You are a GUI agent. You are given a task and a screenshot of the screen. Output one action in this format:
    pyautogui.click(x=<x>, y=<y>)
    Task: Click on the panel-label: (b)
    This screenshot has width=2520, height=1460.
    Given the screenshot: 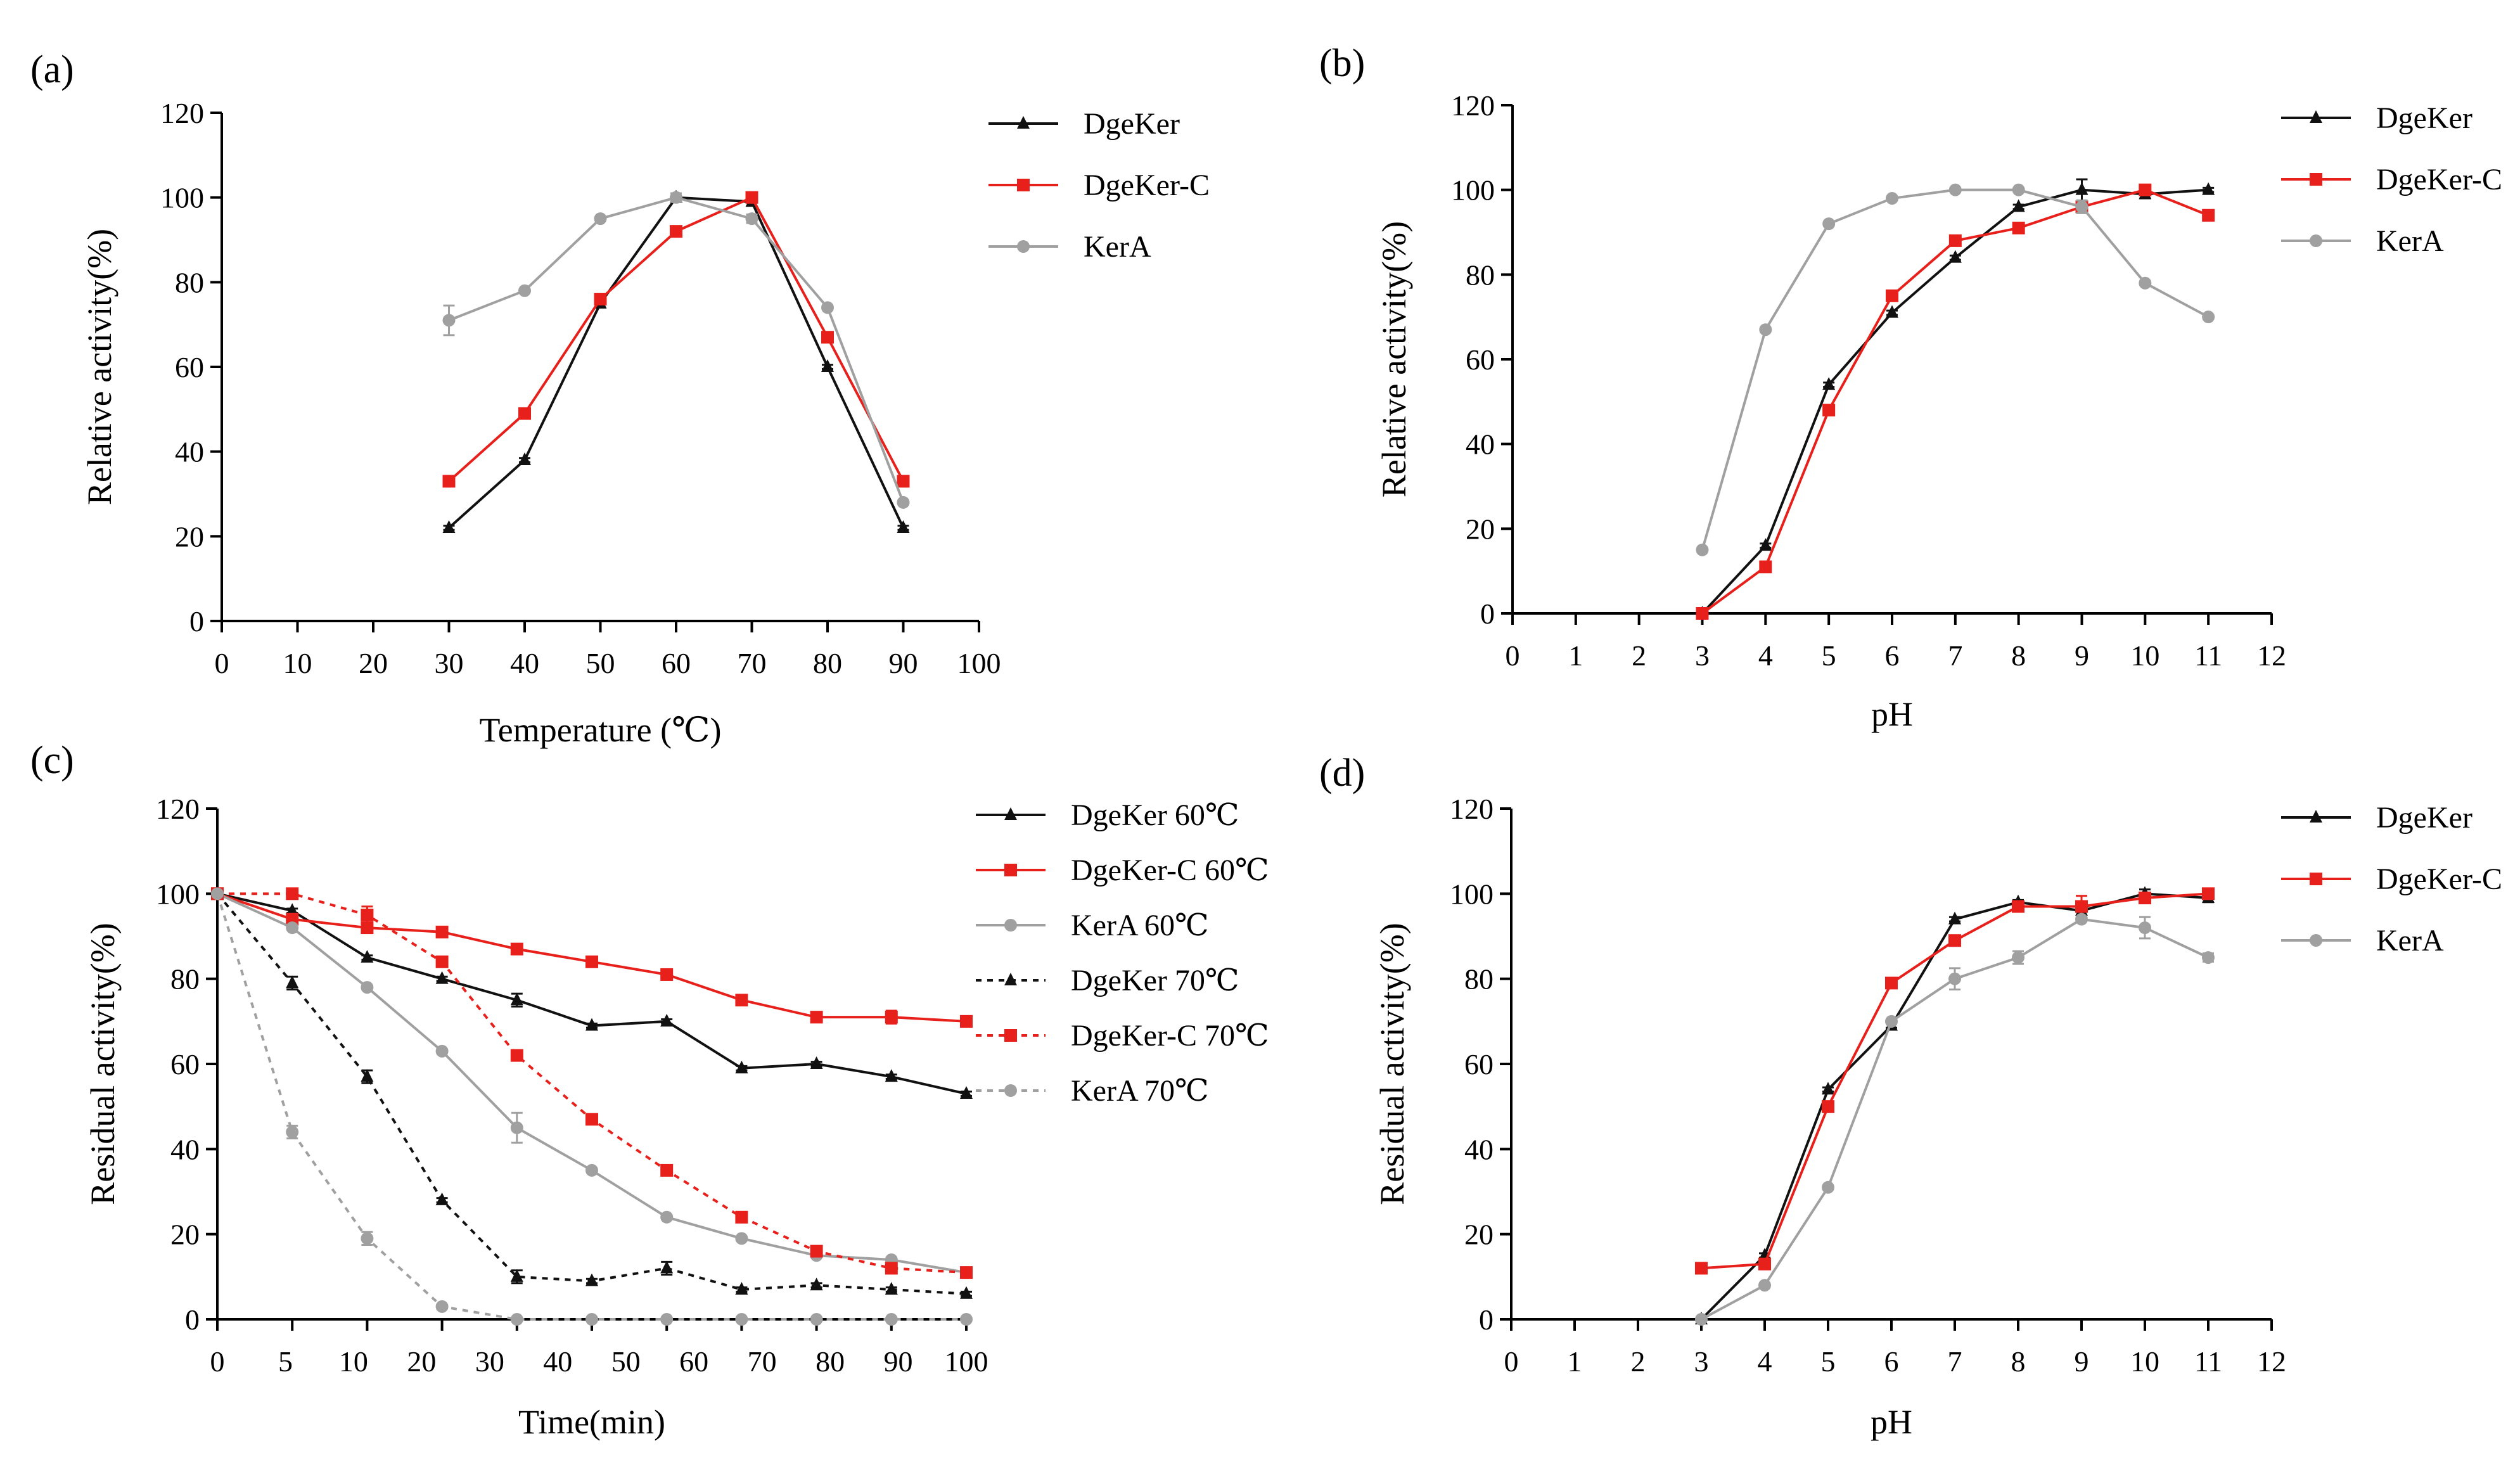 What is the action you would take?
    pyautogui.click(x=1342, y=63)
    